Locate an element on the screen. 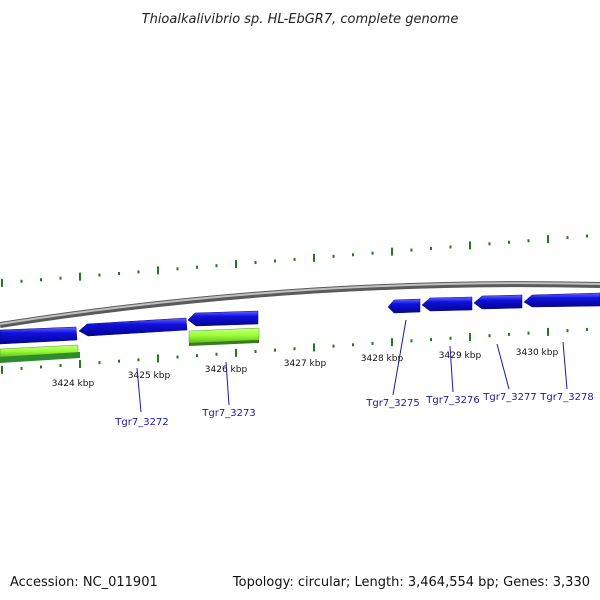 Image resolution: width=600 pixels, height=600 pixels. genome-backbone-highlight is located at coordinates (300, 303).